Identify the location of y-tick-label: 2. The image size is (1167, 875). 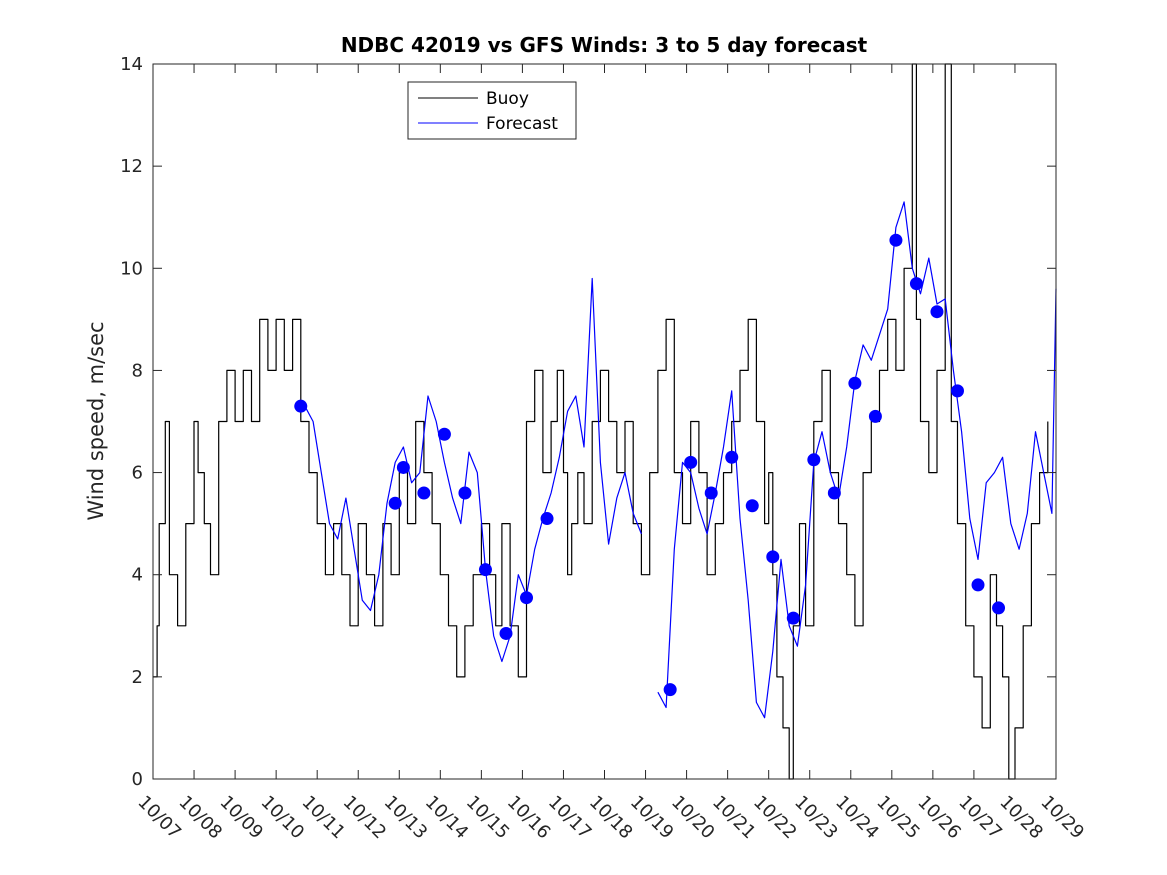
(137, 677).